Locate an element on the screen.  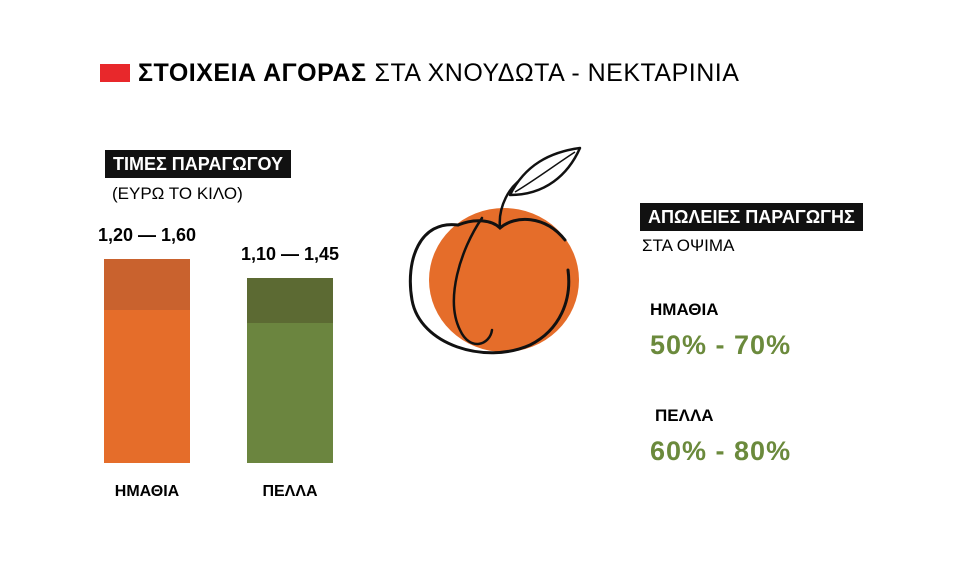
peach-leaf-vein is located at coordinates (545, 172).